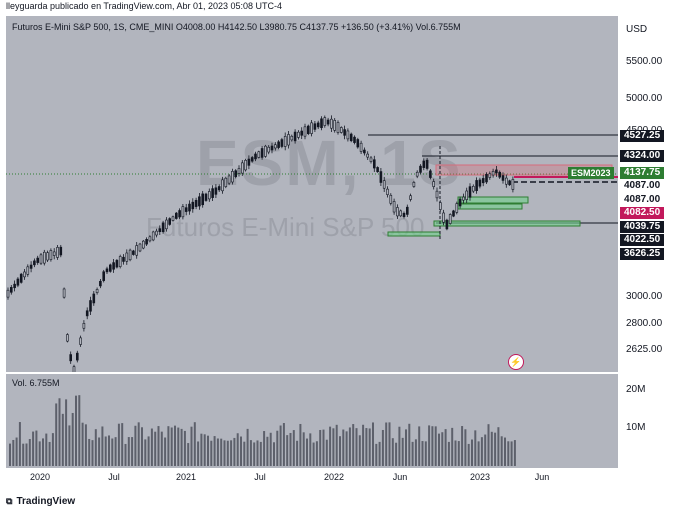 This screenshot has height=512, width=680. I want to click on price-tag-4087-a: 4087.00, so click(642, 186).